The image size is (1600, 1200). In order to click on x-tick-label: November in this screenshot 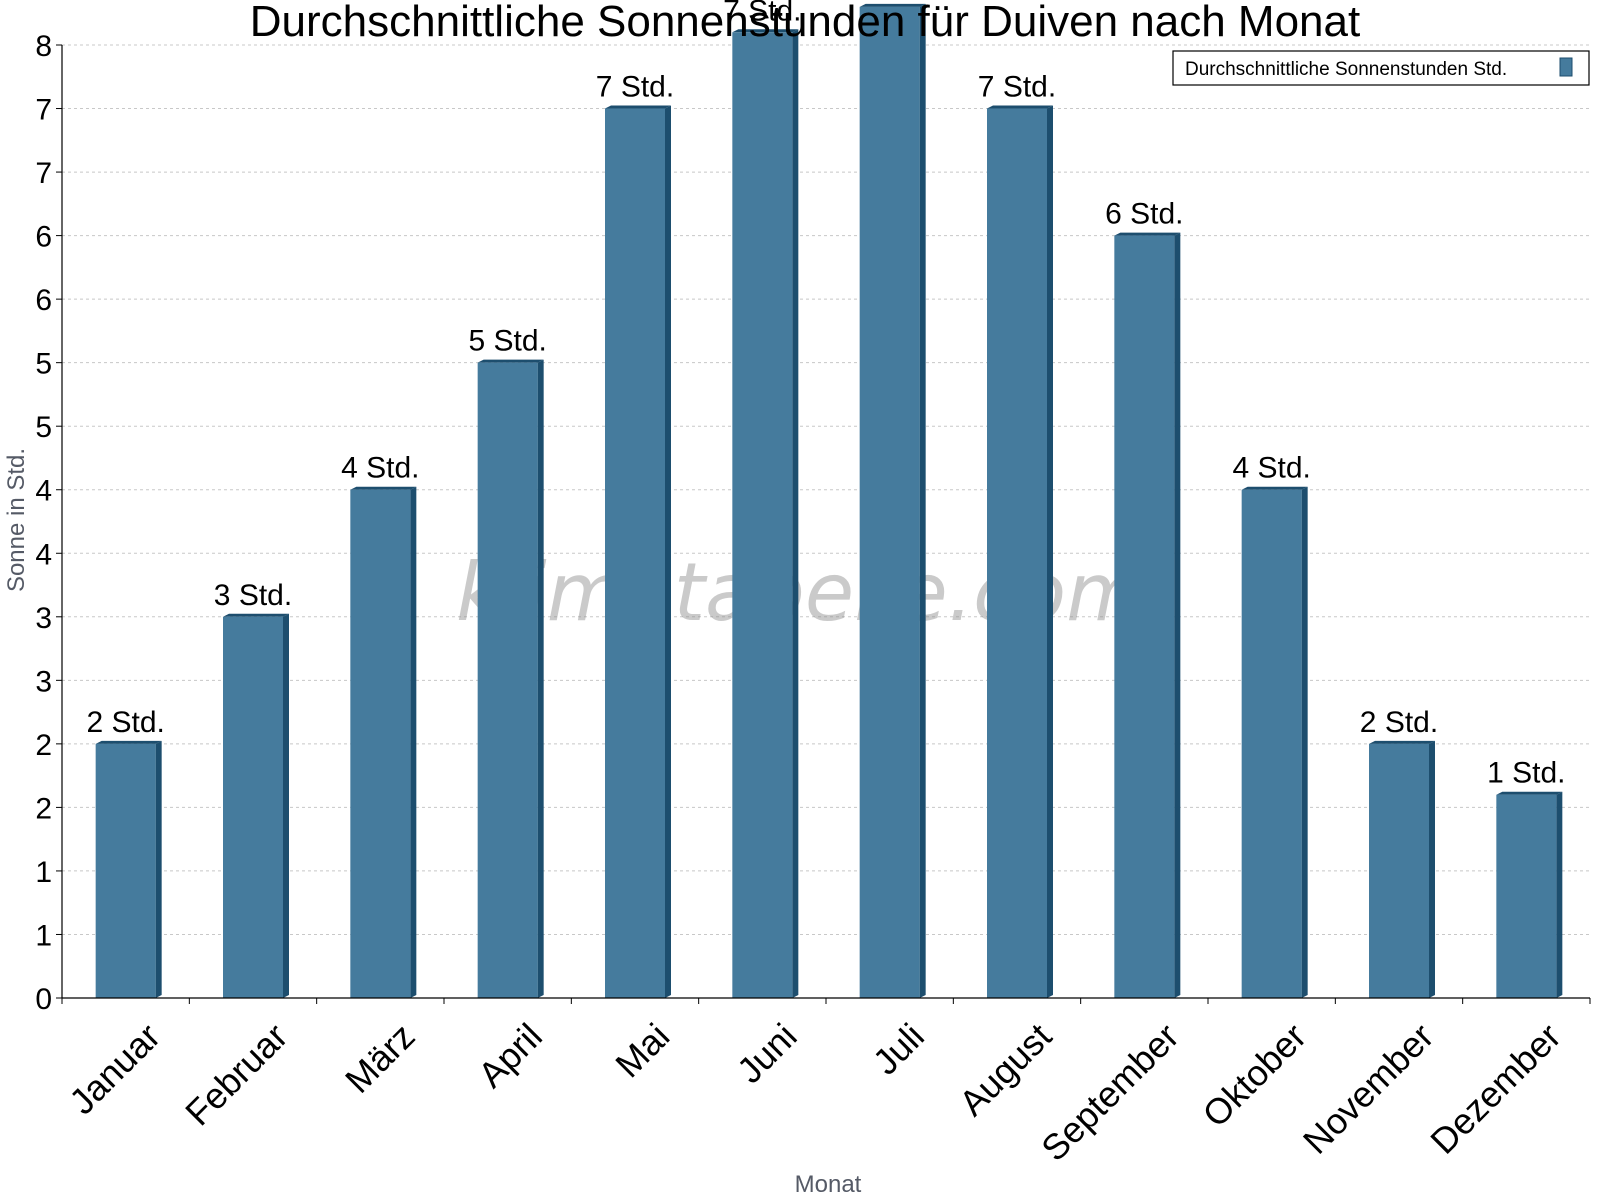, I will do `click(1368, 1088)`.